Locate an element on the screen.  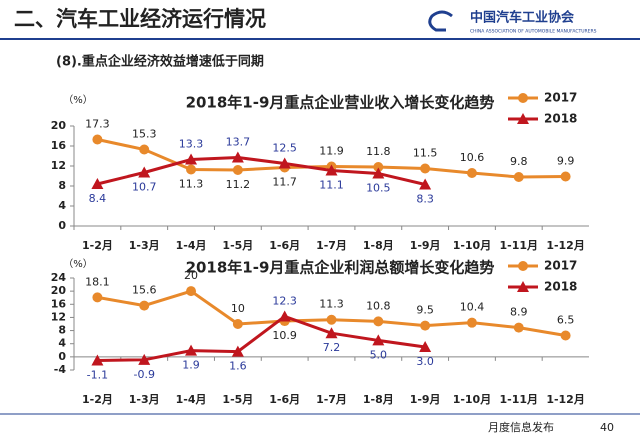
data-label: 5.0 is located at coordinates (379, 354).